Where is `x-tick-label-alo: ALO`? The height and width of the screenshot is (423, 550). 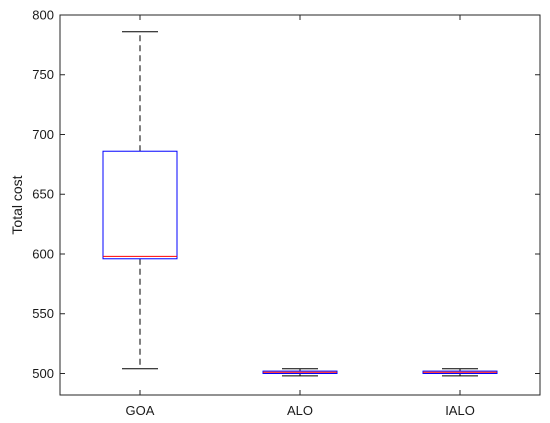
x-tick-label-alo: ALO is located at coordinates (300, 410).